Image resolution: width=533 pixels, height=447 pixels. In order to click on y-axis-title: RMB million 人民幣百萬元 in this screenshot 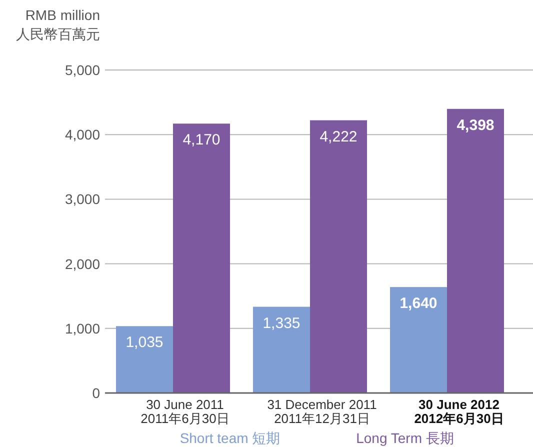, I will do `click(58, 24)`.